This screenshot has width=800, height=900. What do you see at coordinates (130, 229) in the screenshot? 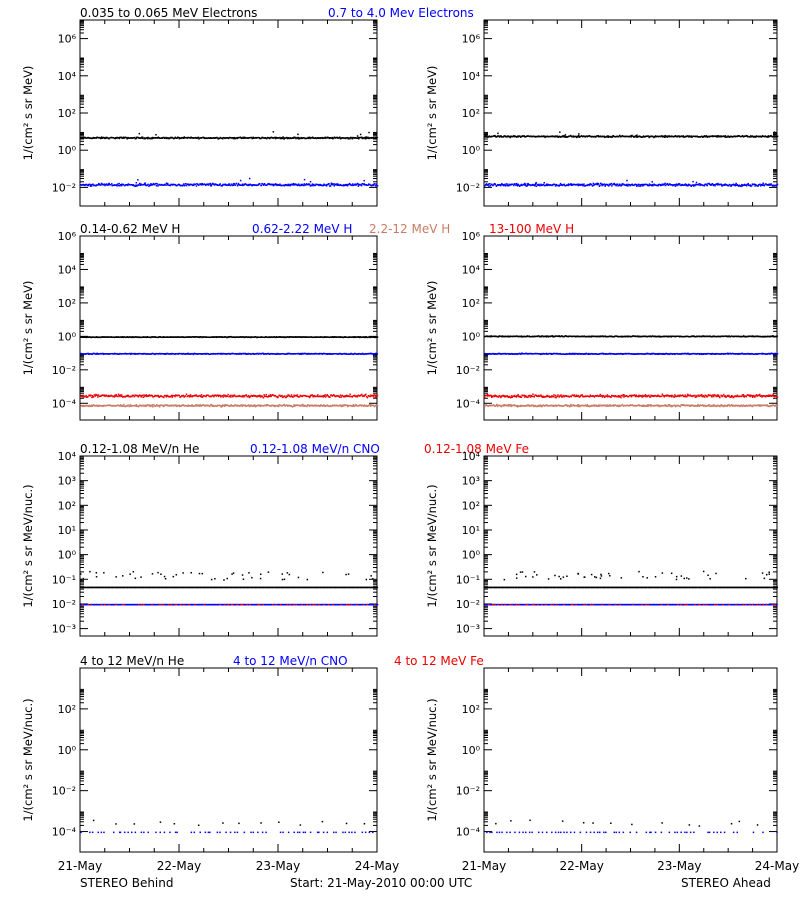
I see `row-title-1-0: 0.14-0.62 MeV H` at bounding box center [130, 229].